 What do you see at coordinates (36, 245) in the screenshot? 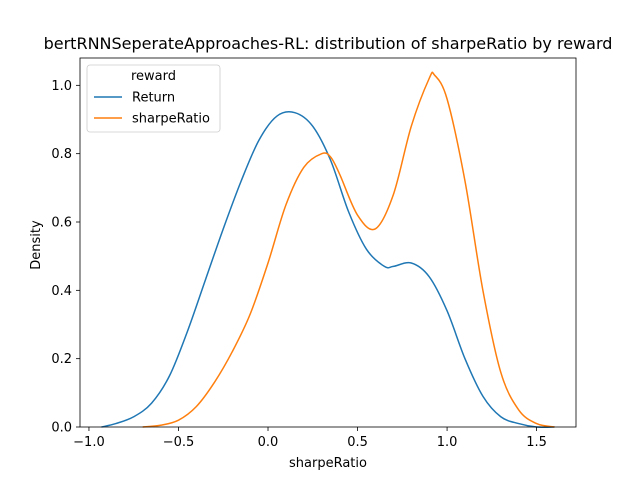
I see `y-axis-label: Density` at bounding box center [36, 245].